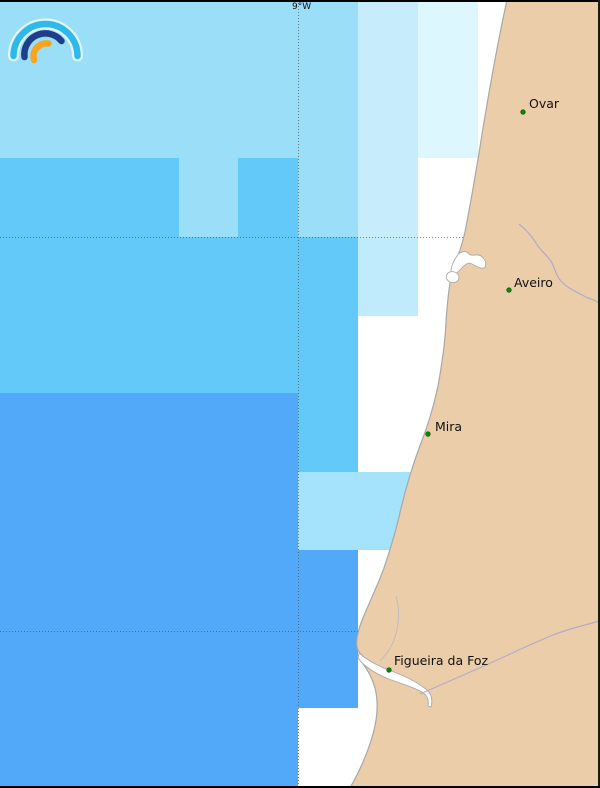 This screenshot has height=788, width=600. Describe the element at coordinates (559, 263) in the screenshot. I see `aveiro-river-line` at that location.